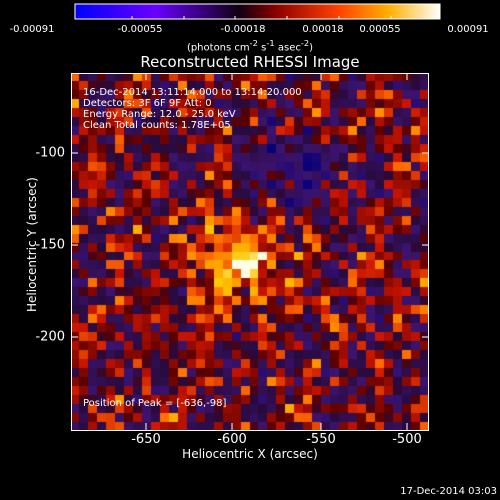 The image size is (500, 500). Describe the element at coordinates (250, 62) in the screenshot. I see `page-title: Reconstructed RHESSI Image` at that location.